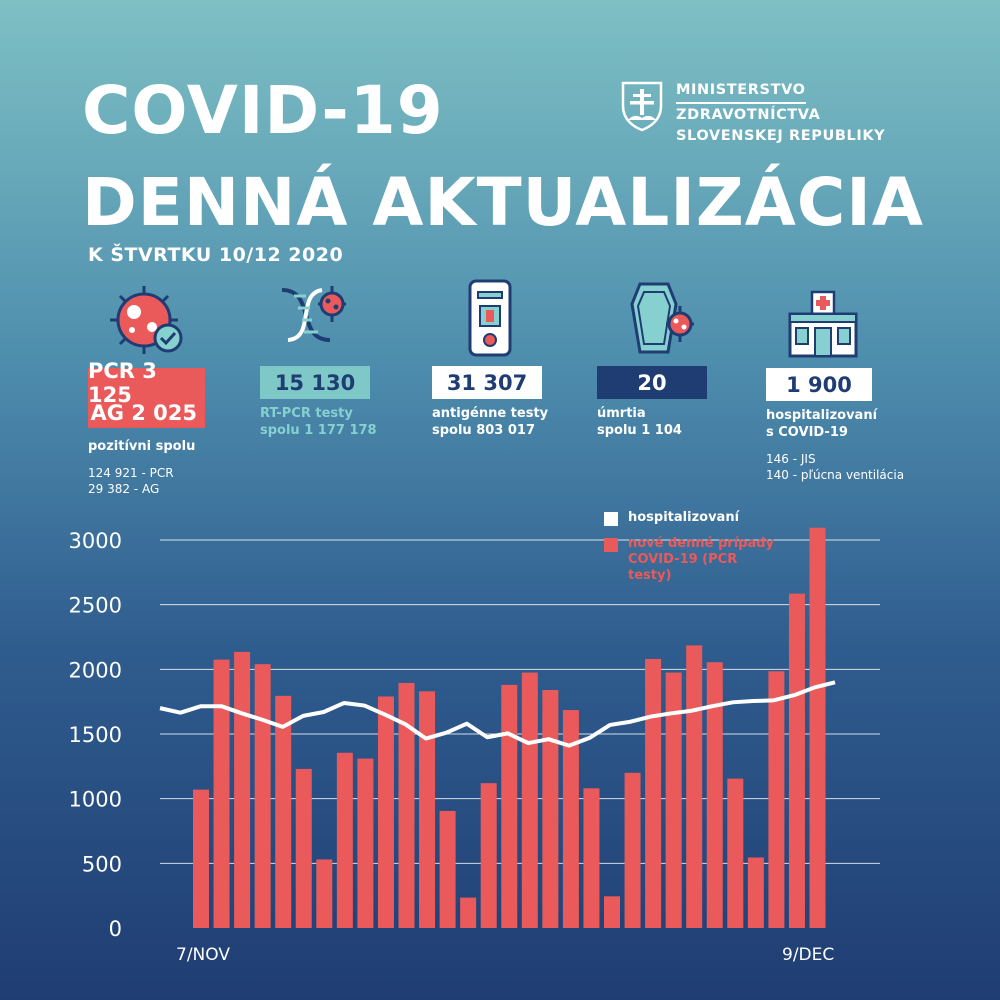 The image size is (1000, 1000). What do you see at coordinates (115, 929) in the screenshot?
I see `y-tick-label: 0` at bounding box center [115, 929].